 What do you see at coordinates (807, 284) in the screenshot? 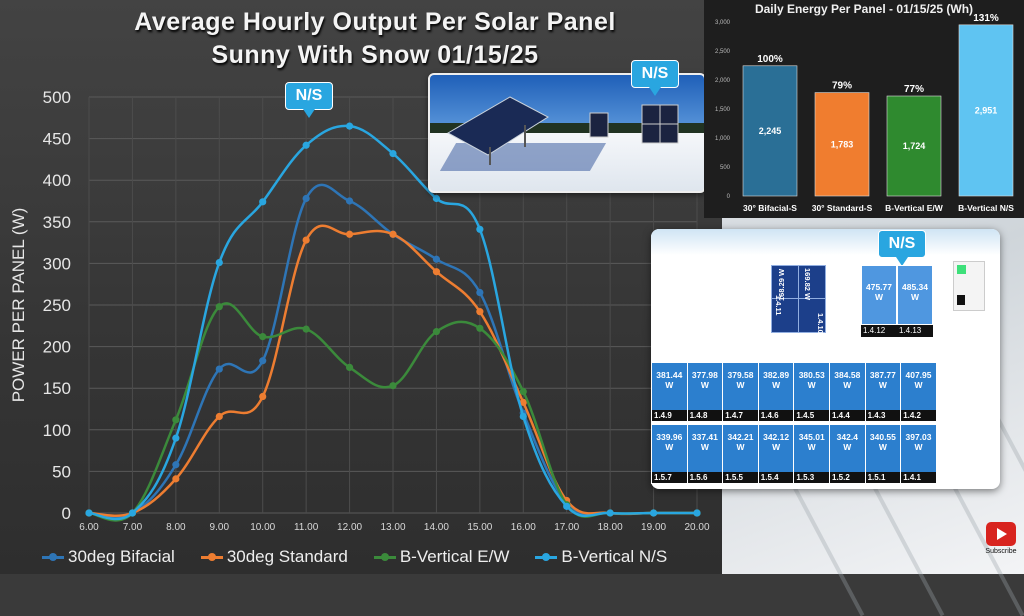
I see `panel-watts: 169.82 W` at bounding box center [807, 284].